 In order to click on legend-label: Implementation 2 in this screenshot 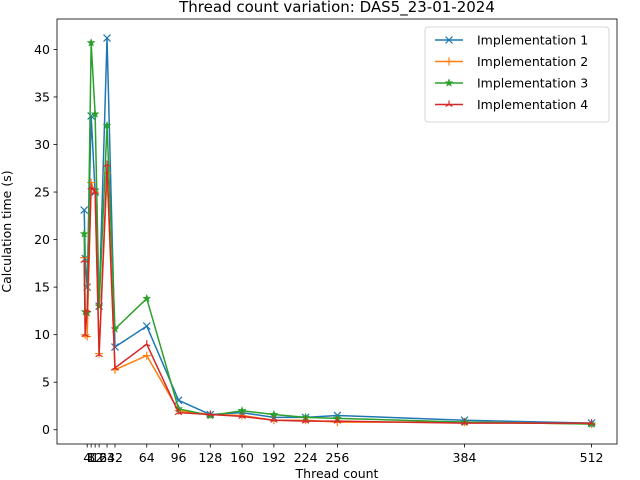, I will do `click(532, 61)`.